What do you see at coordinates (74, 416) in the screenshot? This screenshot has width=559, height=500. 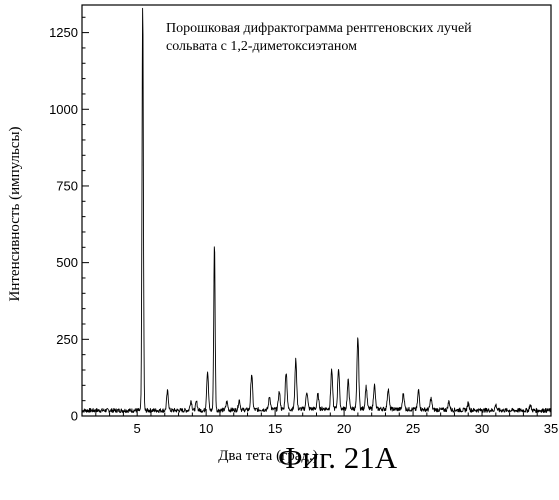 I see `y-tick-label: 0` at bounding box center [74, 416].